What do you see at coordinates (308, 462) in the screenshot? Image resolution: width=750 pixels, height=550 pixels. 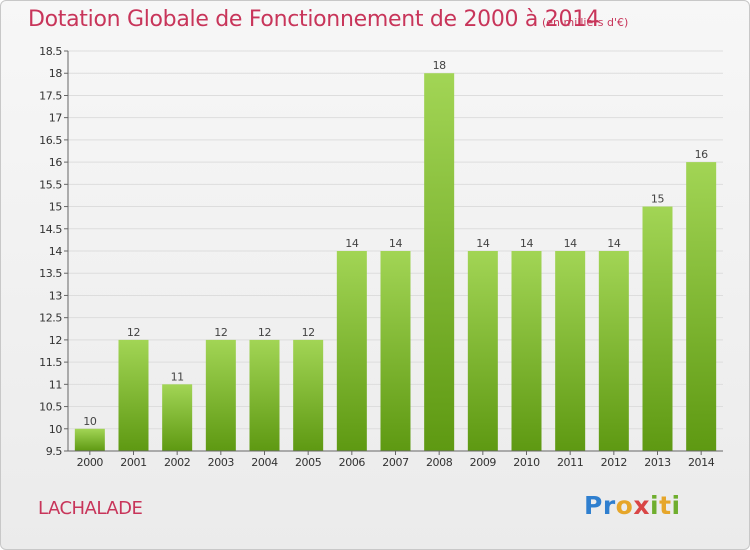 I see `x-tick-label: 2005` at bounding box center [308, 462].